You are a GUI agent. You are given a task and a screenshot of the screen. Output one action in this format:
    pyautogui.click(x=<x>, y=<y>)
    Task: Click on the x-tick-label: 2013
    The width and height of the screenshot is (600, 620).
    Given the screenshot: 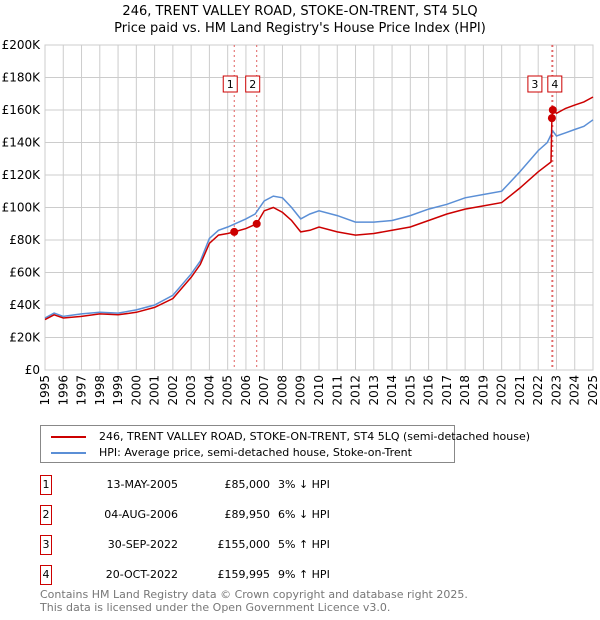 What is the action you would take?
    pyautogui.click(x=374, y=390)
    